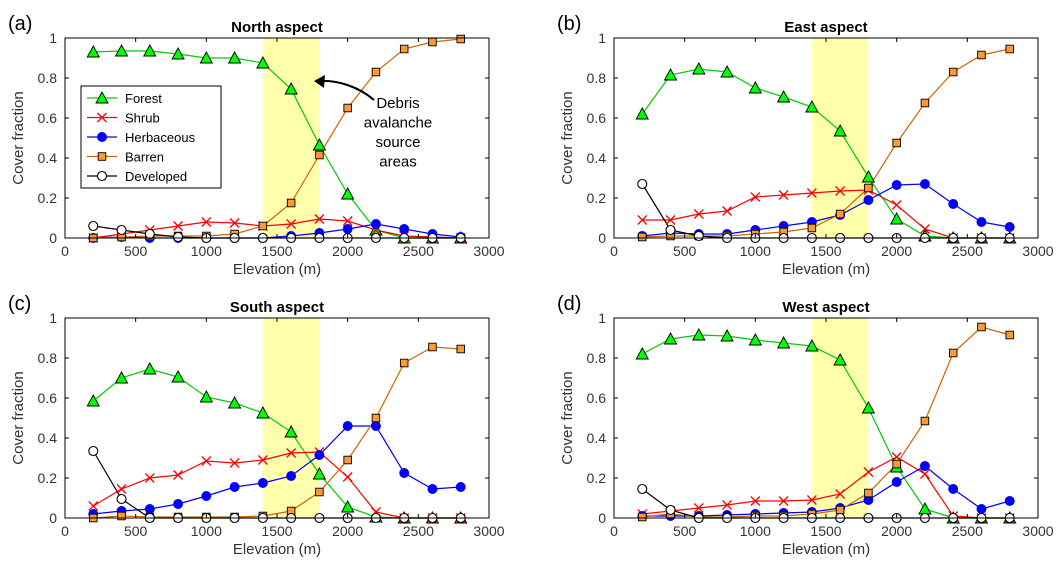  What do you see at coordinates (276, 251) in the screenshot?
I see `x-tick-label: 1500` at bounding box center [276, 251].